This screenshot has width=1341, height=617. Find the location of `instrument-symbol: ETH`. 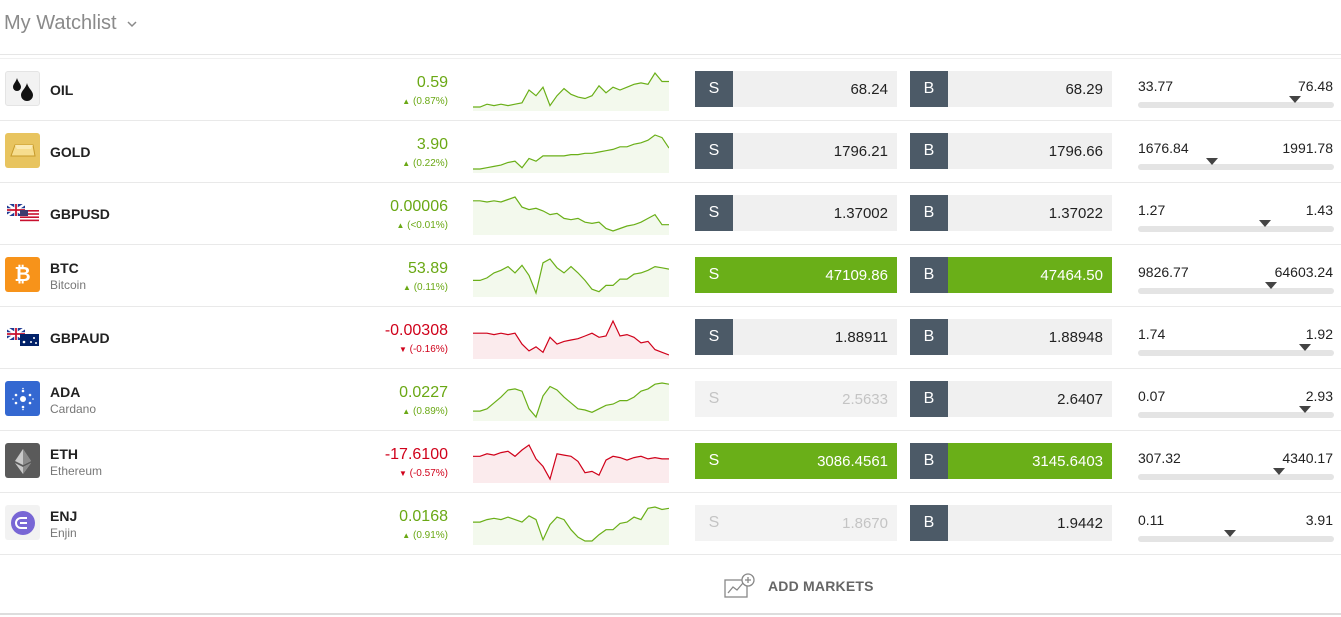

instrument-symbol: ETH is located at coordinates (64, 454).